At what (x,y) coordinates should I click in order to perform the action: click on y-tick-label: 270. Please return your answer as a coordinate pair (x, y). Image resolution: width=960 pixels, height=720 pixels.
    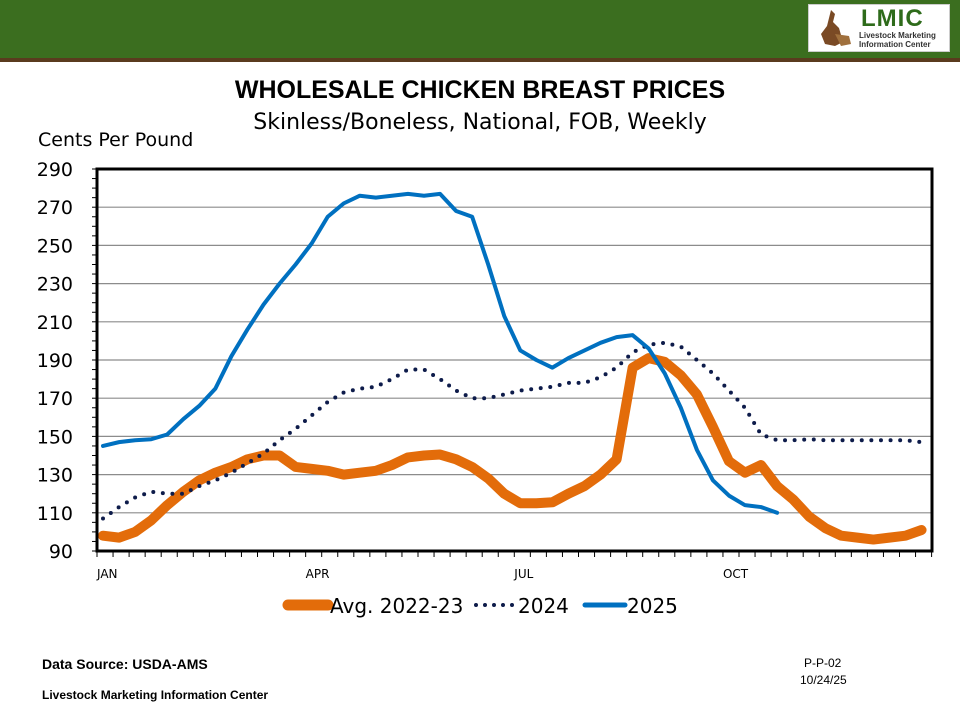
    Looking at the image, I should click on (55, 208).